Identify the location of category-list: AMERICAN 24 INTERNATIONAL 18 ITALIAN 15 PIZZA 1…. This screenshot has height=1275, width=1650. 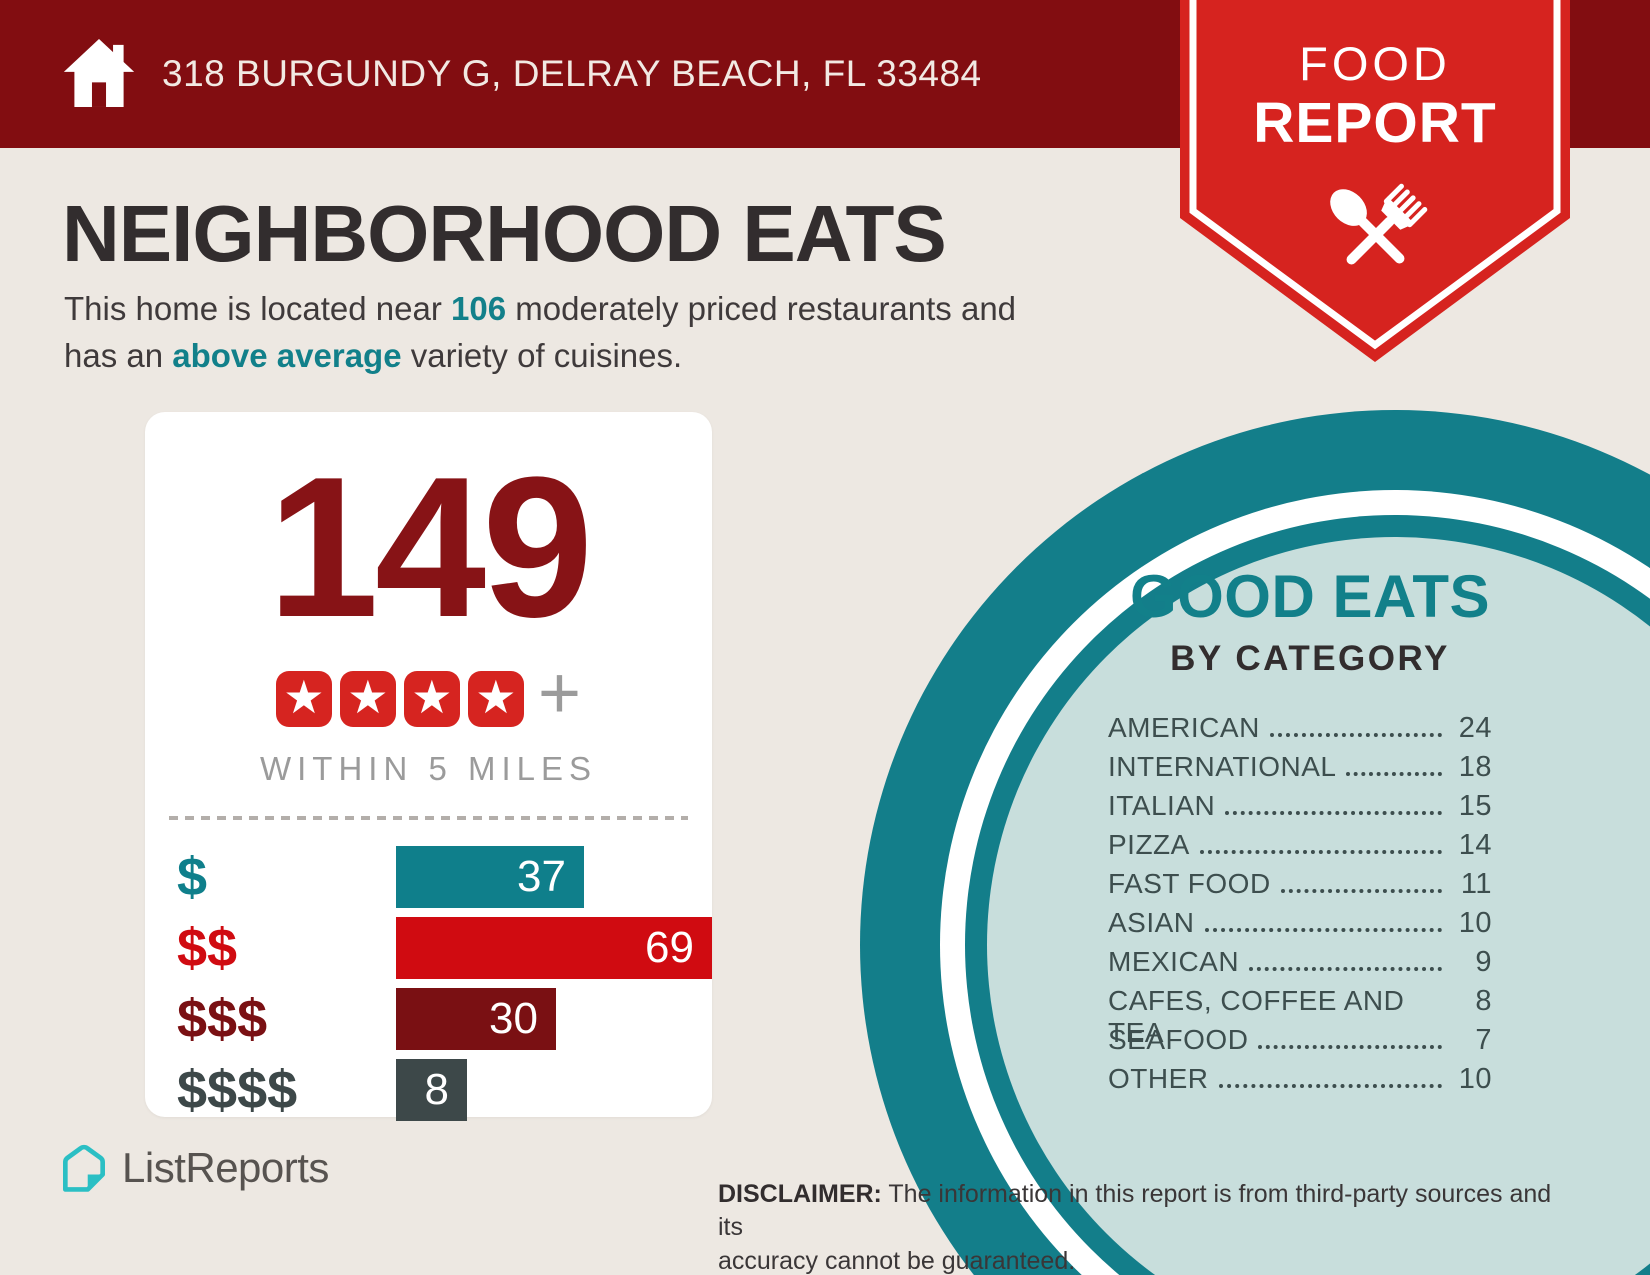
(1300, 907).